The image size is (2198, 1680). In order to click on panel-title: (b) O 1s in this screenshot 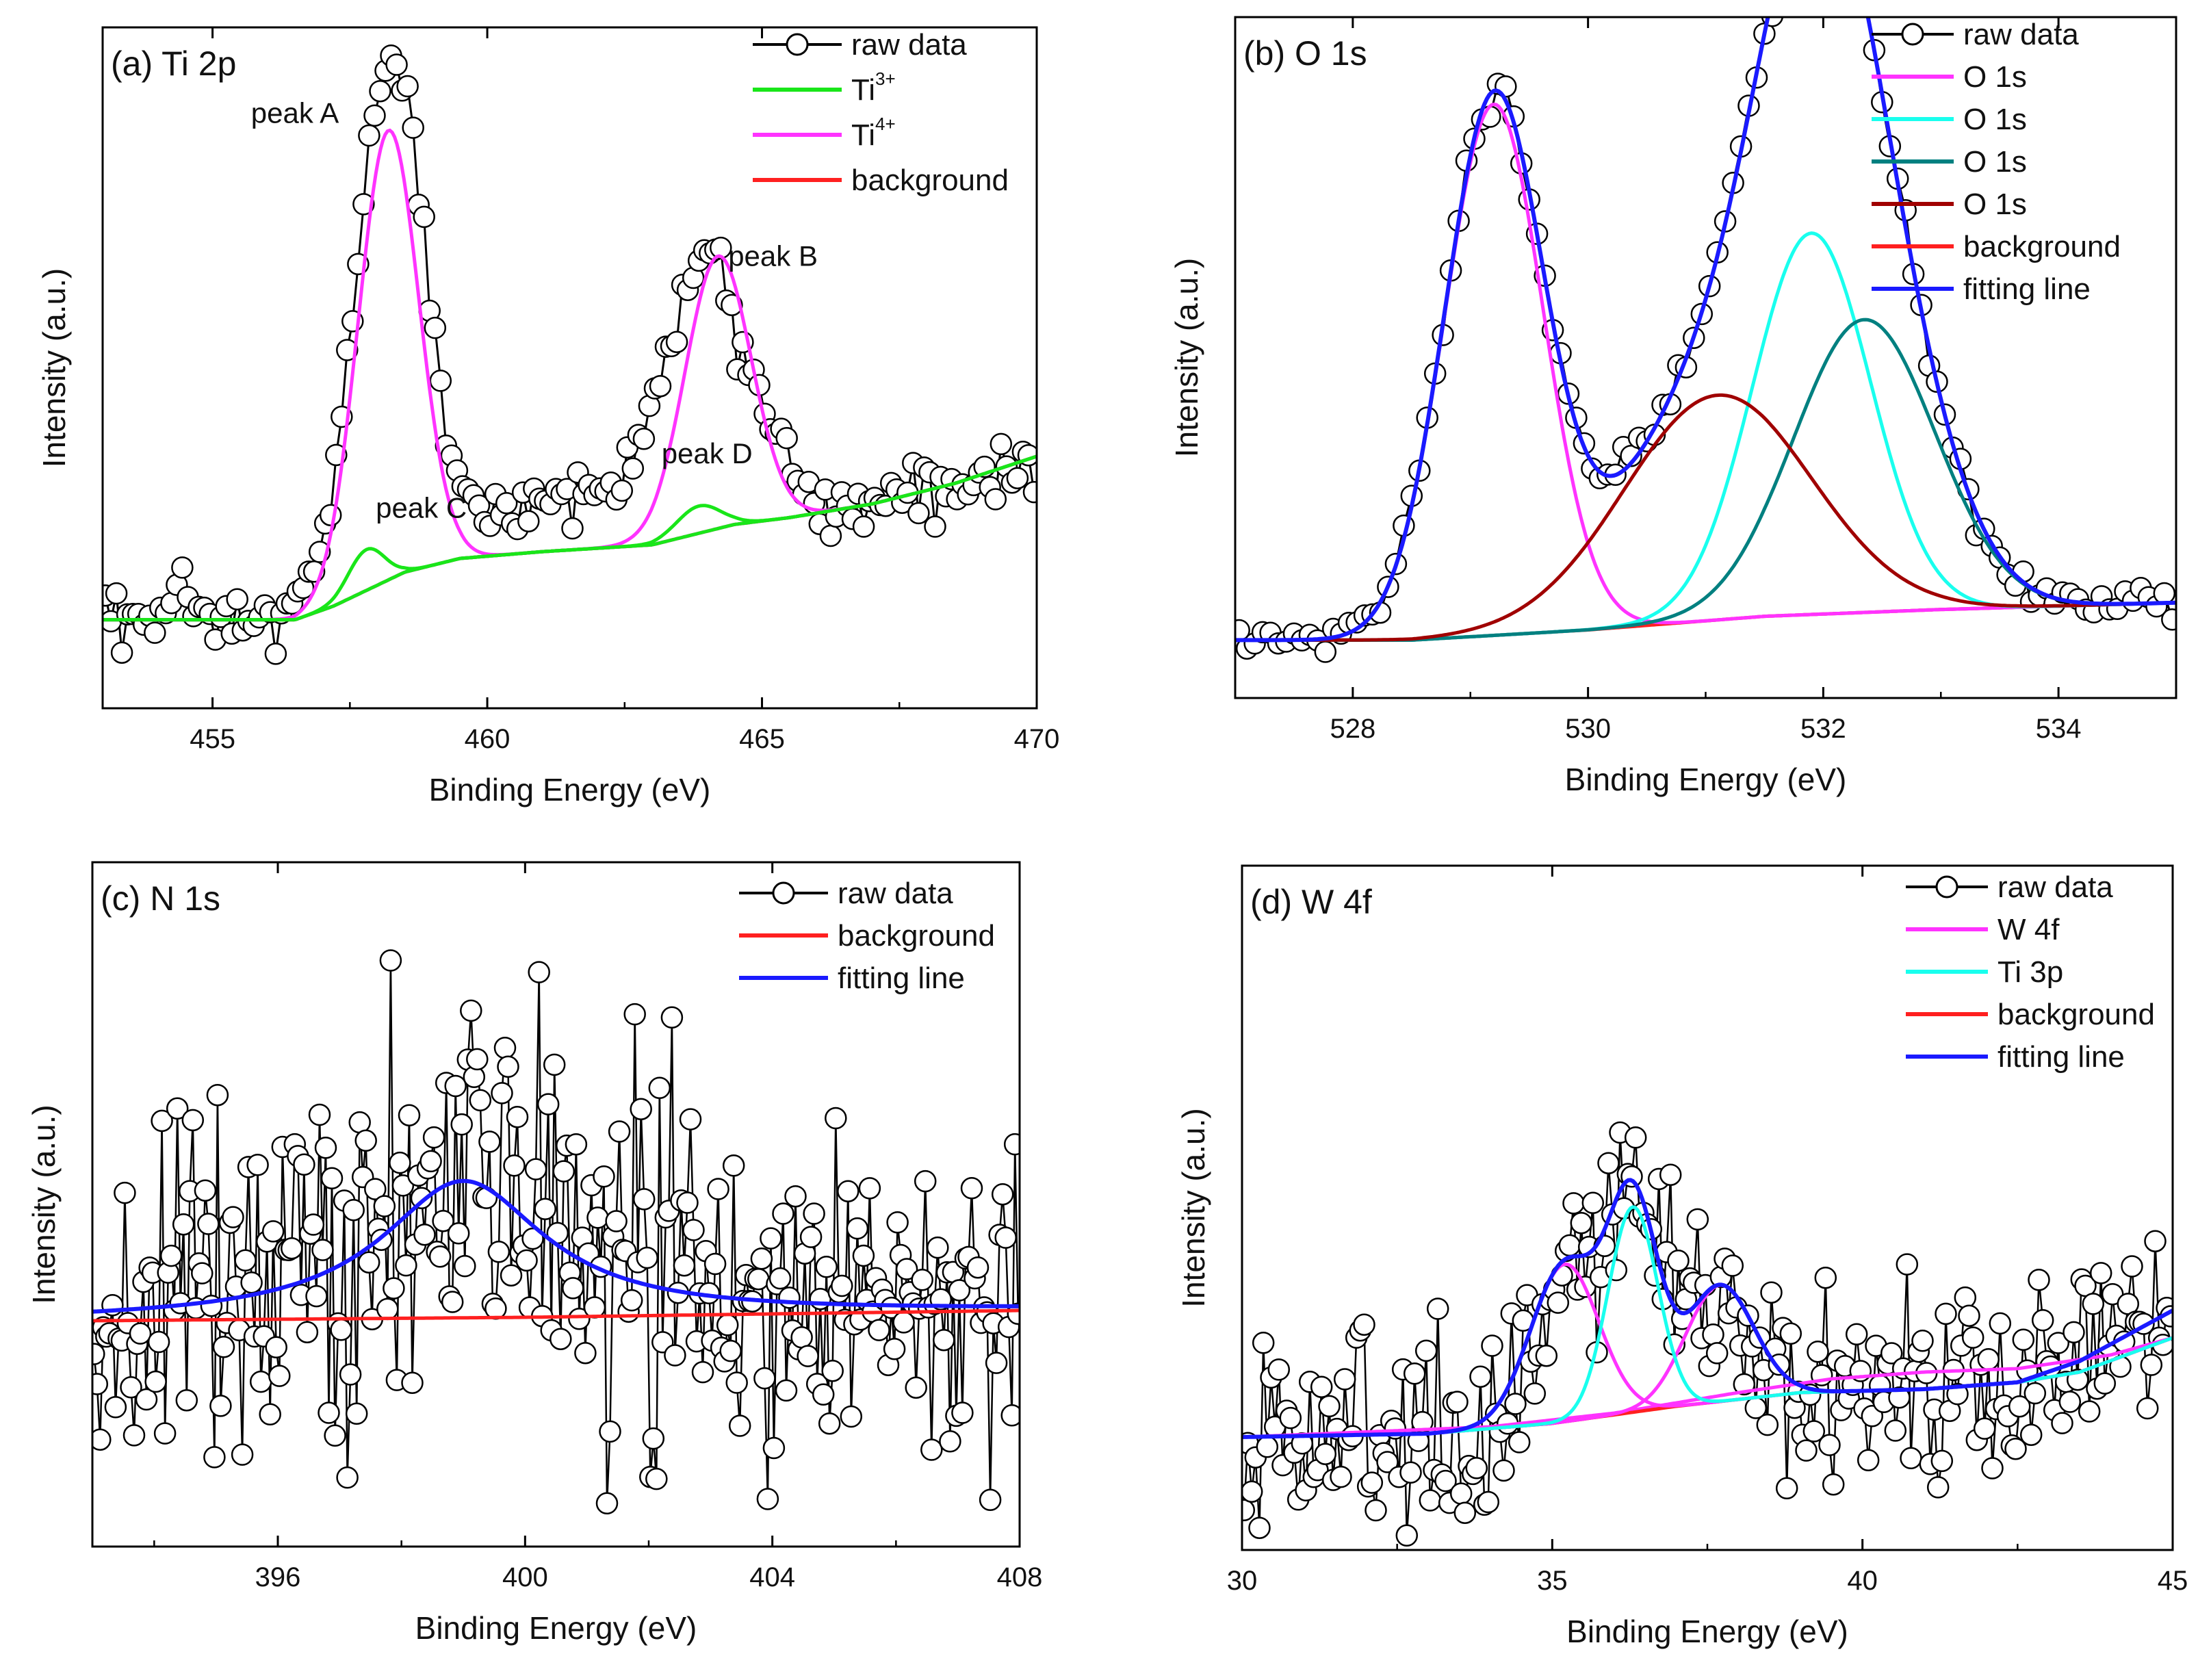, I will do `click(1305, 53)`.